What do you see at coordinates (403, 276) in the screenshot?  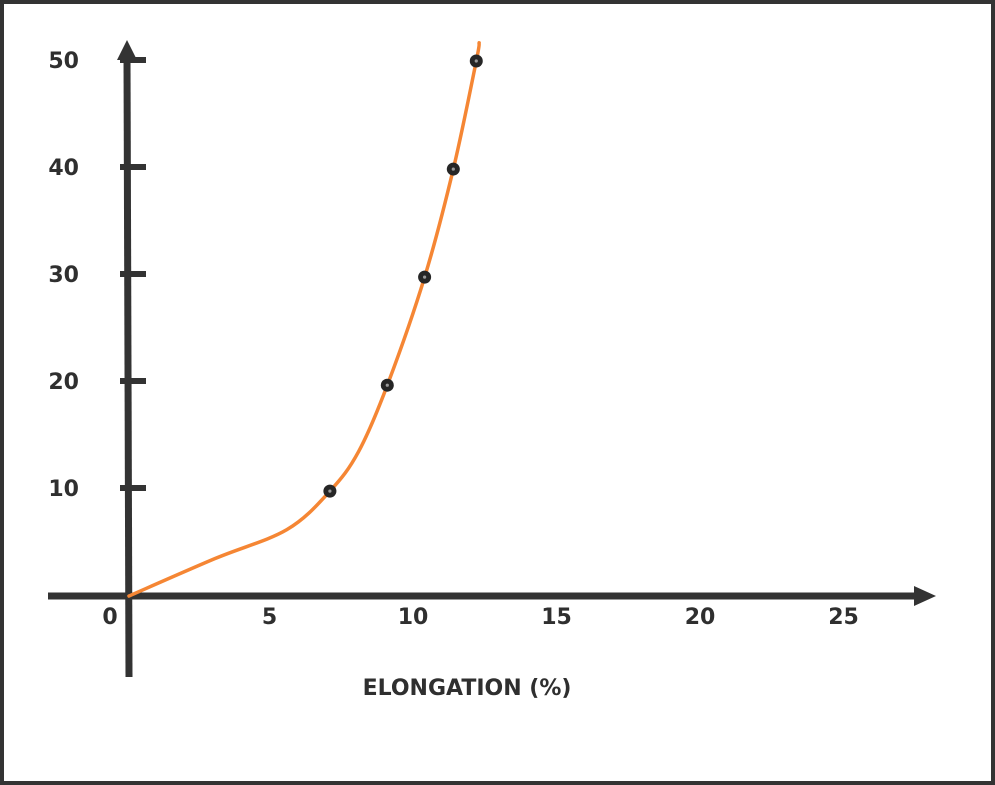 I see `markers` at bounding box center [403, 276].